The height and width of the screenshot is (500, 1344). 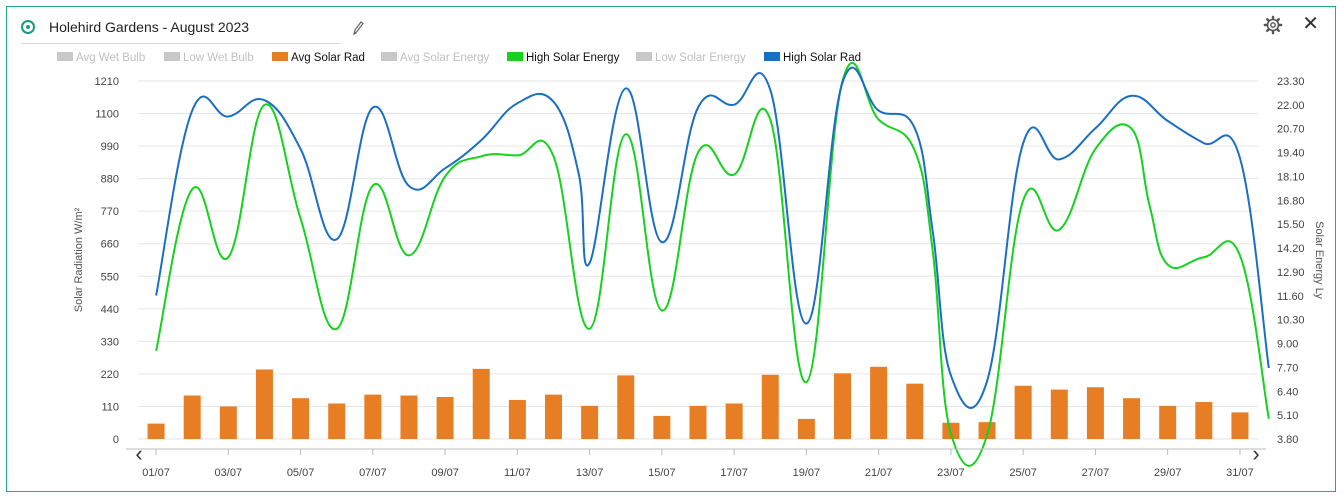 What do you see at coordinates (107, 82) in the screenshot?
I see `y-tick-label: 1210` at bounding box center [107, 82].